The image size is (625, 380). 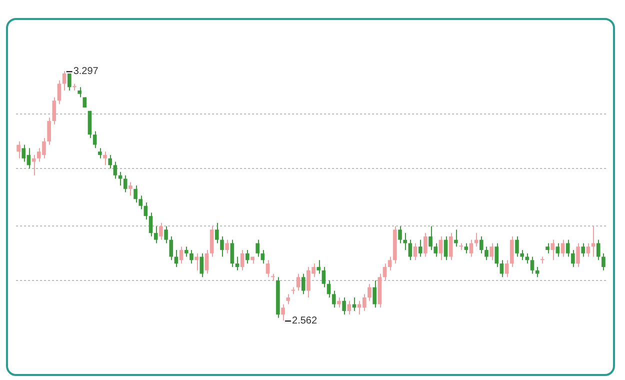 I want to click on annotation: 3.297, so click(x=86, y=71).